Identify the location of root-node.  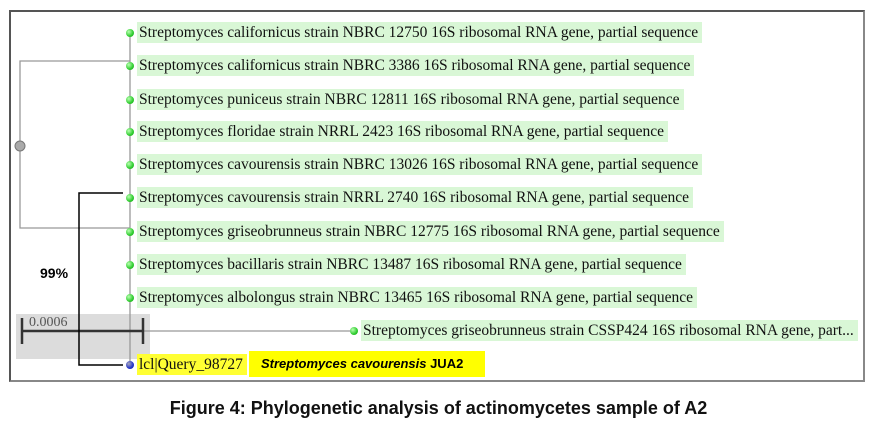
(20, 146).